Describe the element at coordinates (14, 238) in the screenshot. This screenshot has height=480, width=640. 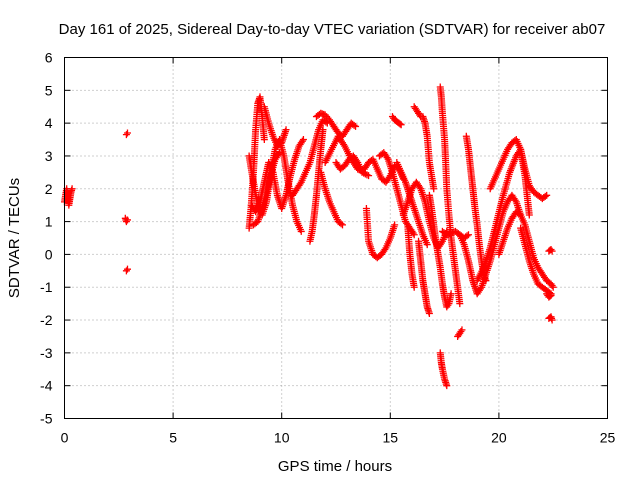
I see `y-axis-label: SDTVAR / TECUs` at that location.